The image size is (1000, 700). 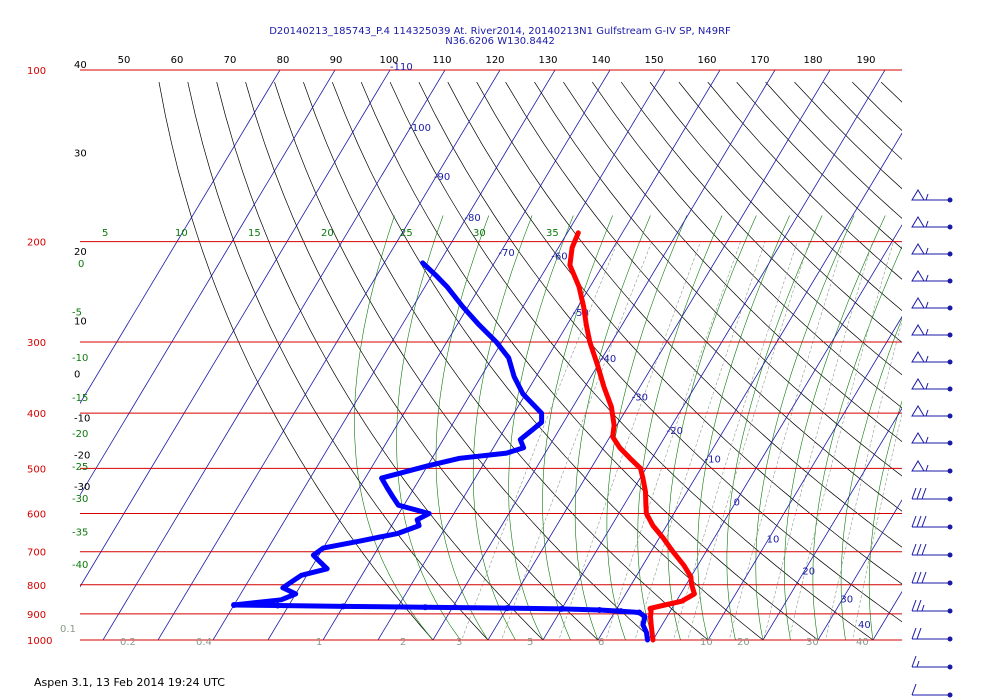 I want to click on top-axis-label: 180, so click(x=812, y=60).